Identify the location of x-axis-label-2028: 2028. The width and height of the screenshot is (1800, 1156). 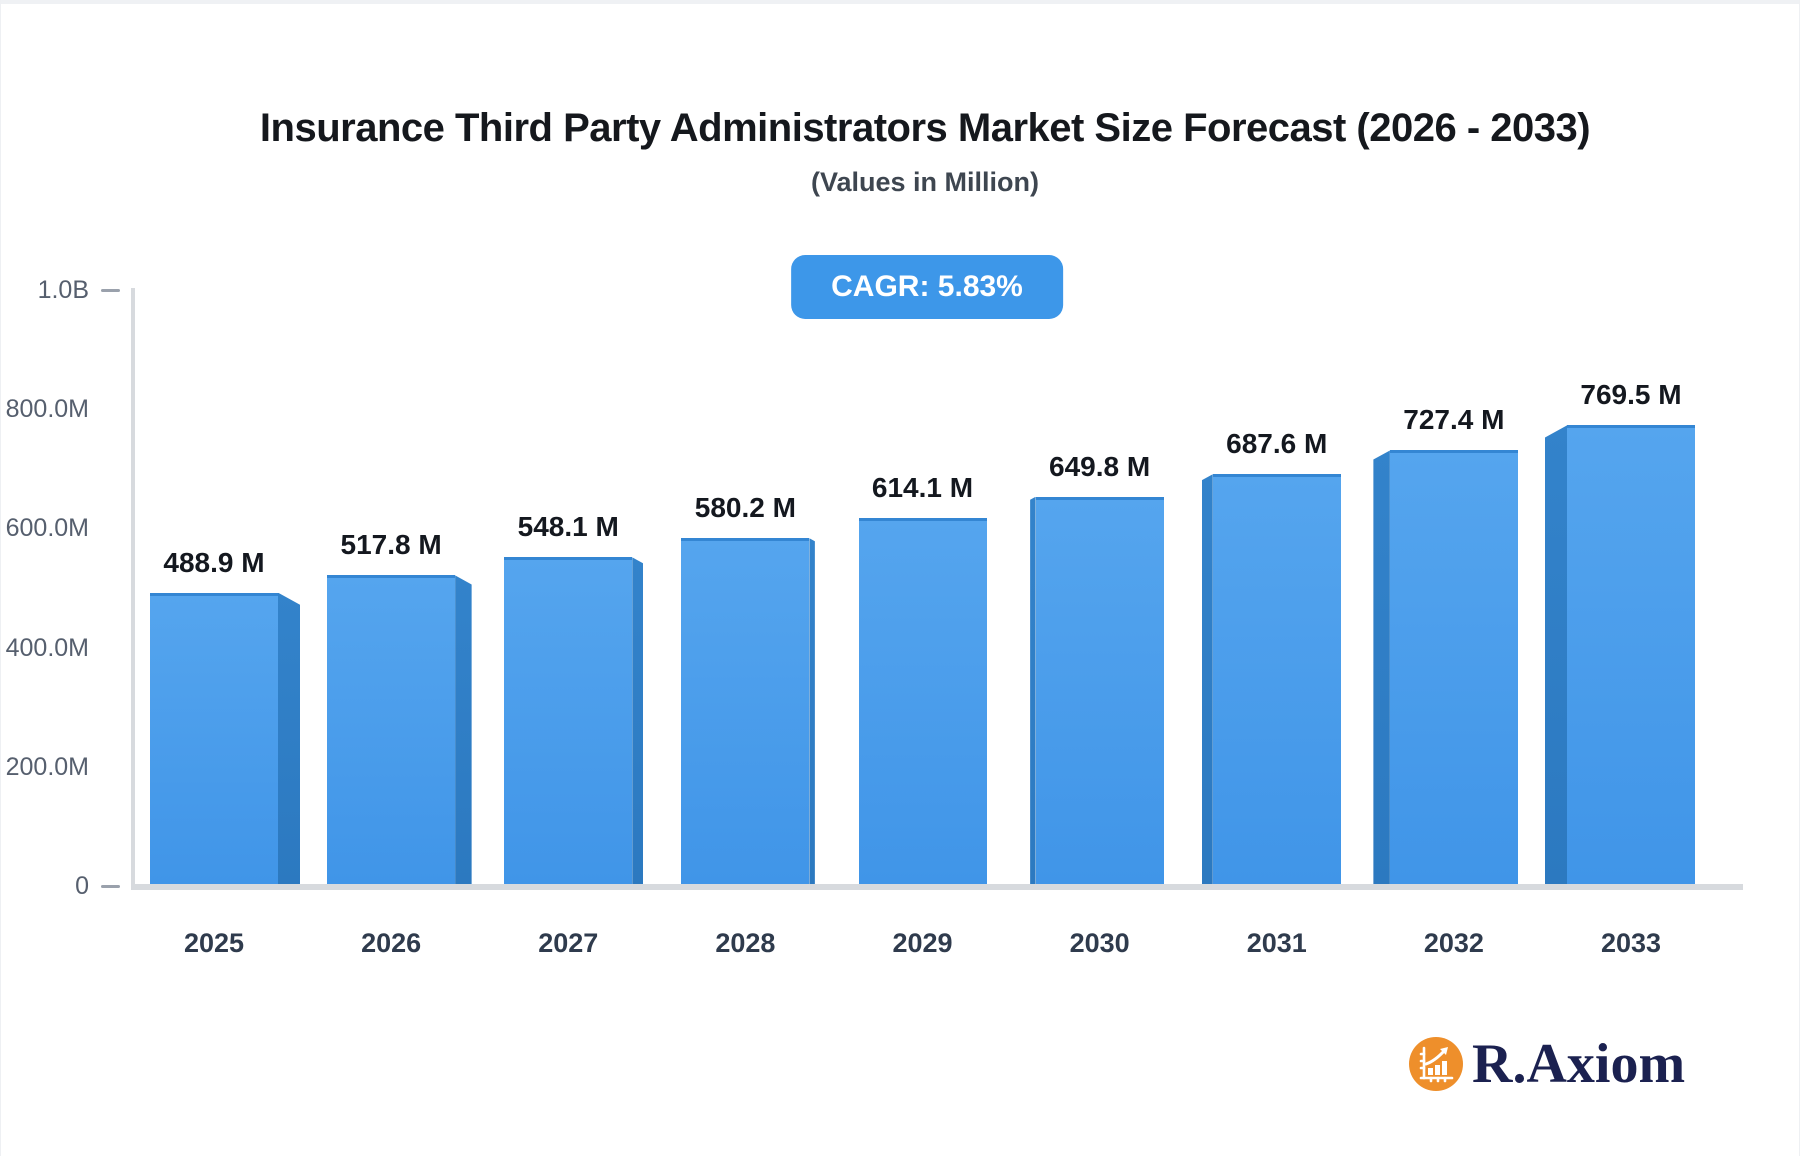
(745, 943).